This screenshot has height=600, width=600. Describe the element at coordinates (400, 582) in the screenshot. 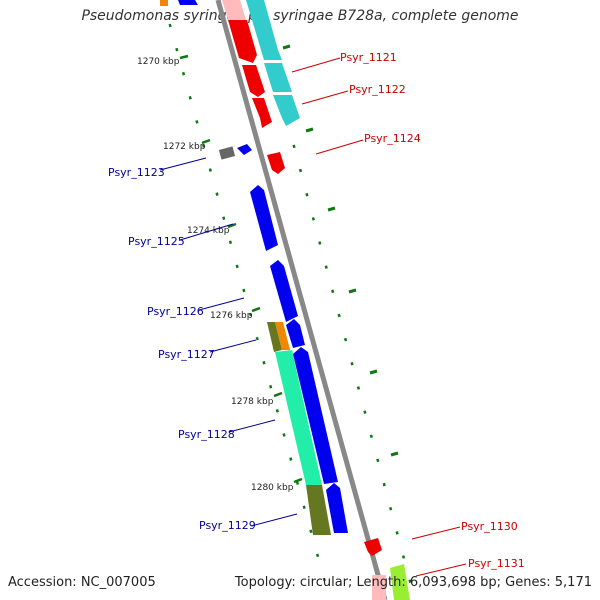

I see `green-feature` at that location.